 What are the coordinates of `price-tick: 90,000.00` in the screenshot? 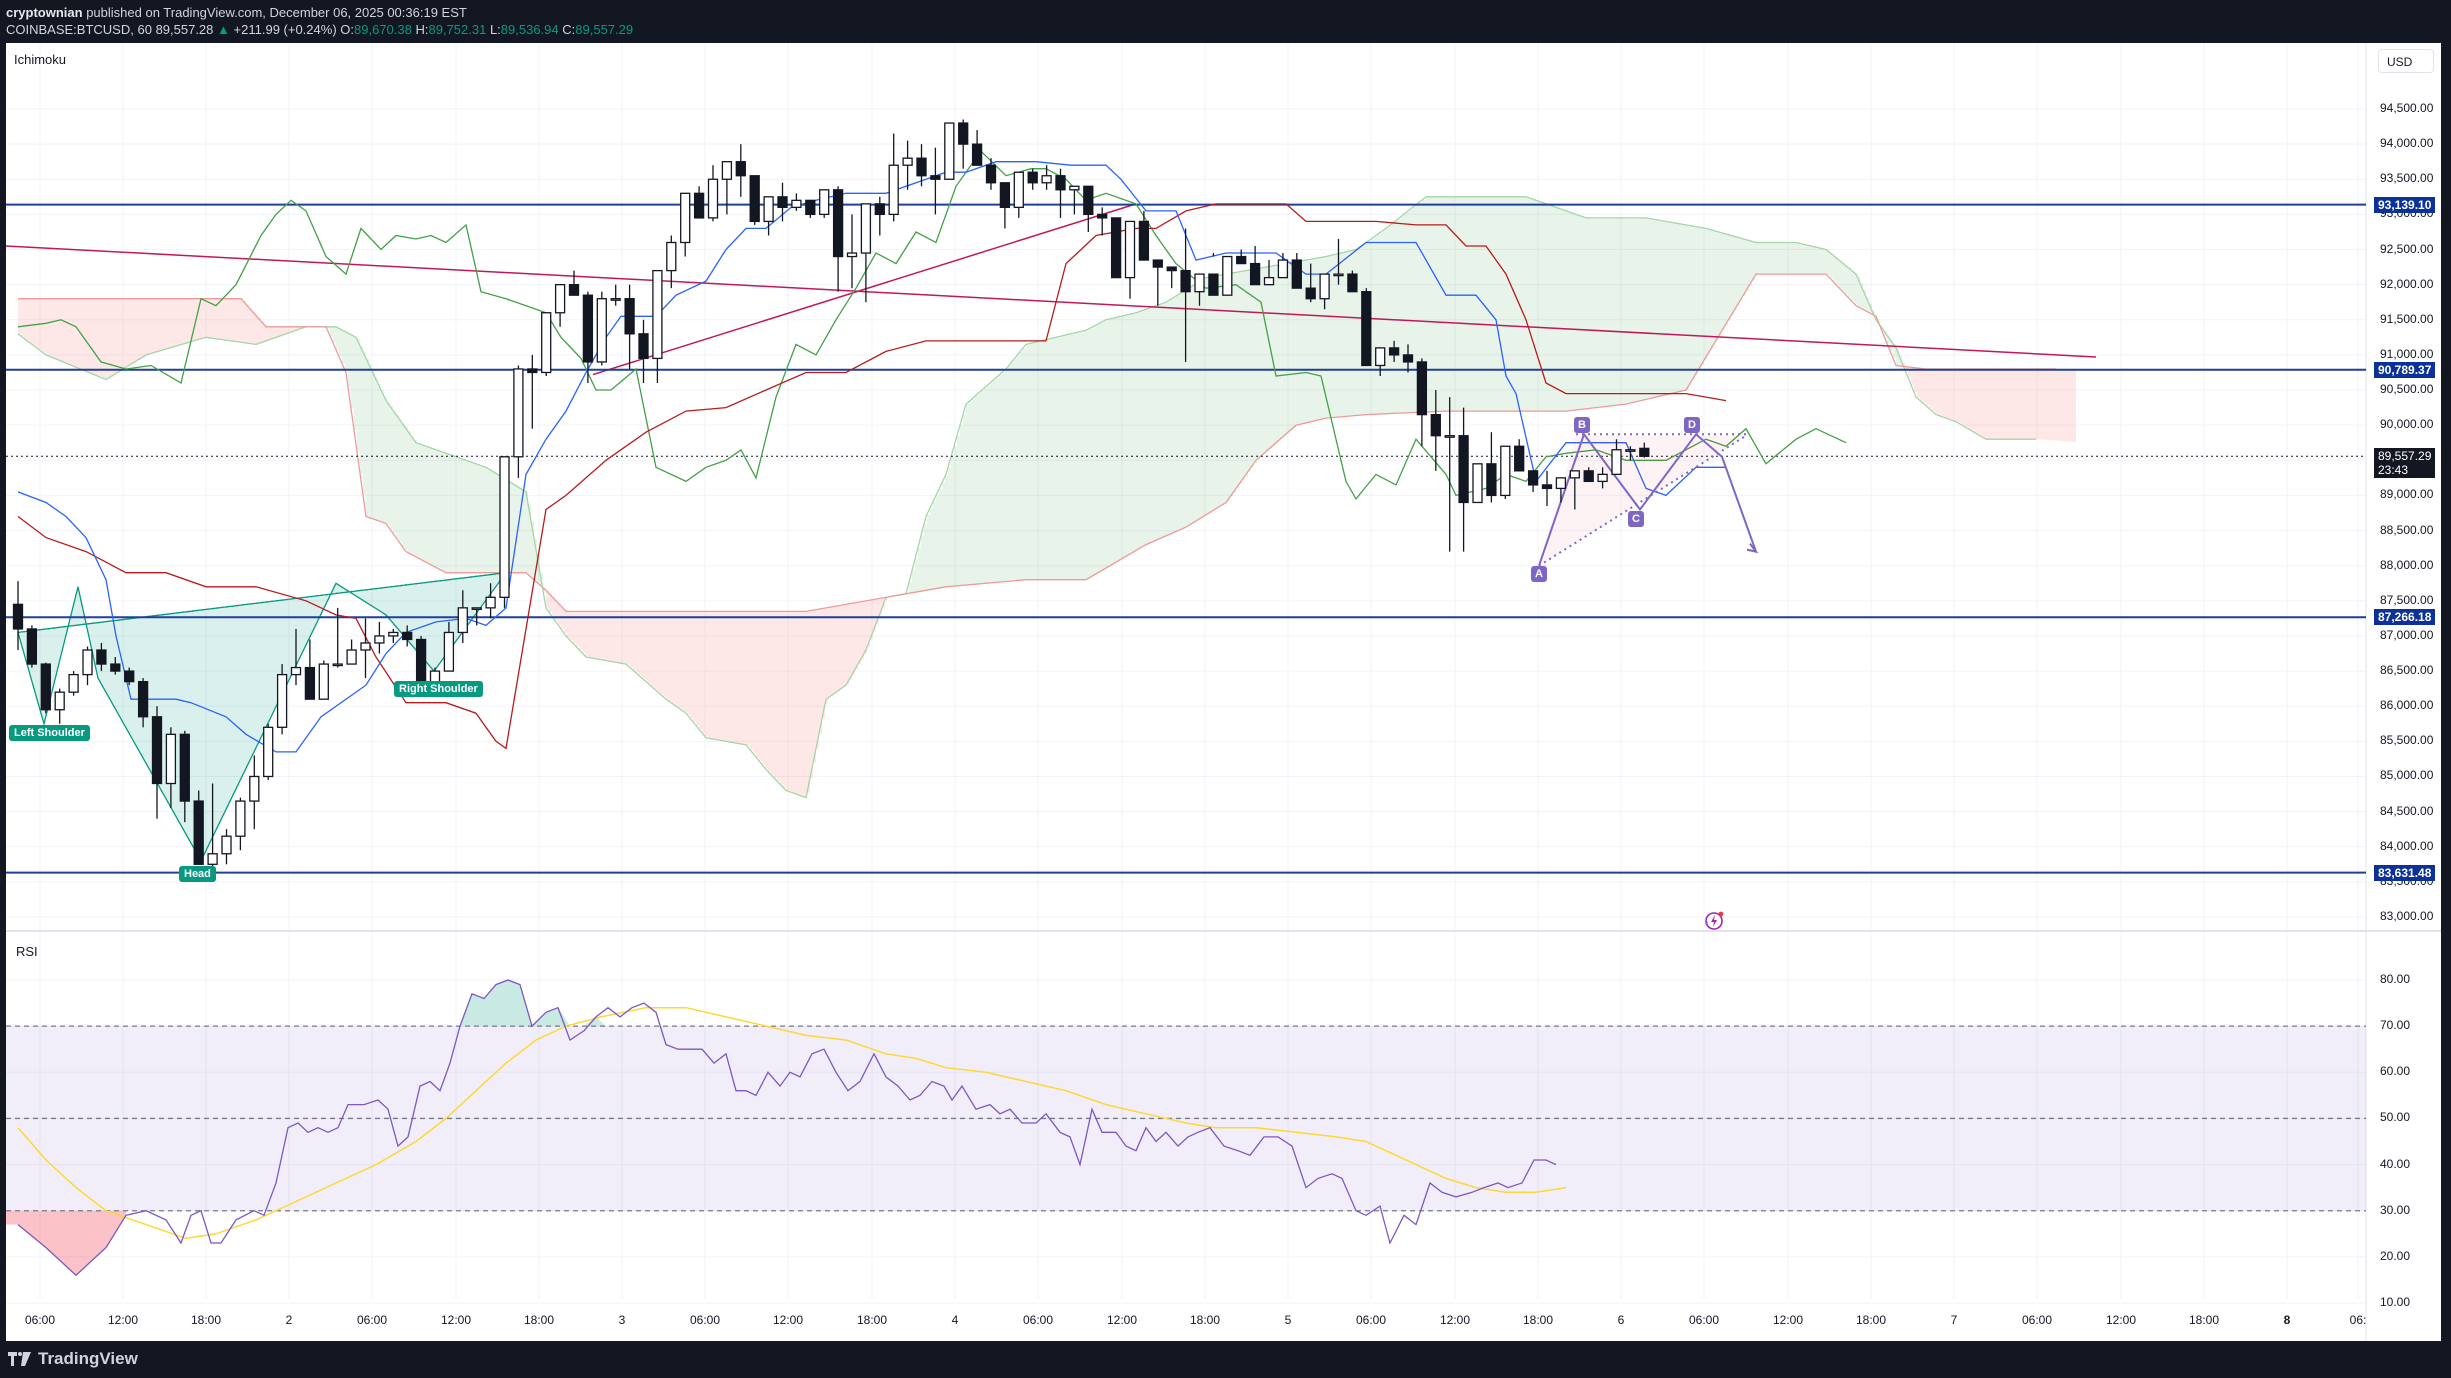 It's located at (2407, 424).